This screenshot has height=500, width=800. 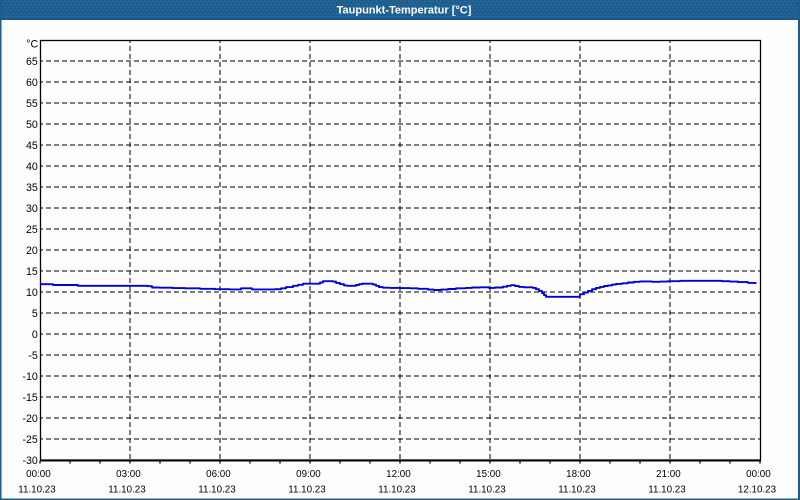 I want to click on svg-text: 30, so click(x=32, y=209).